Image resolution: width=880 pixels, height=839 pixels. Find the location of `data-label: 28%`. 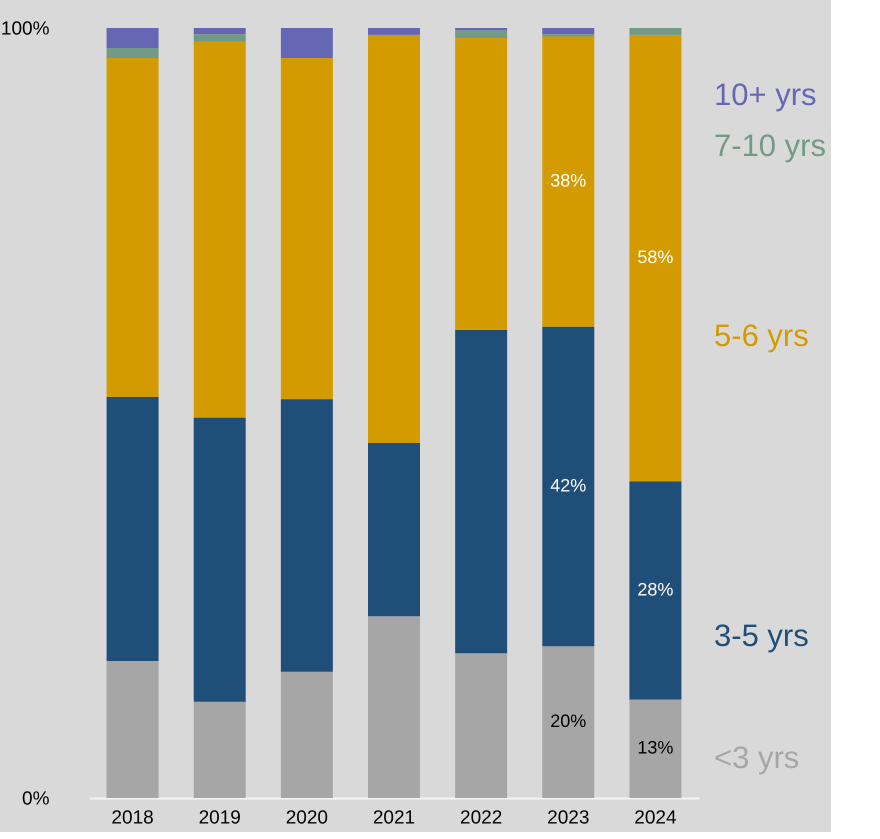

data-label: 28% is located at coordinates (655, 589).